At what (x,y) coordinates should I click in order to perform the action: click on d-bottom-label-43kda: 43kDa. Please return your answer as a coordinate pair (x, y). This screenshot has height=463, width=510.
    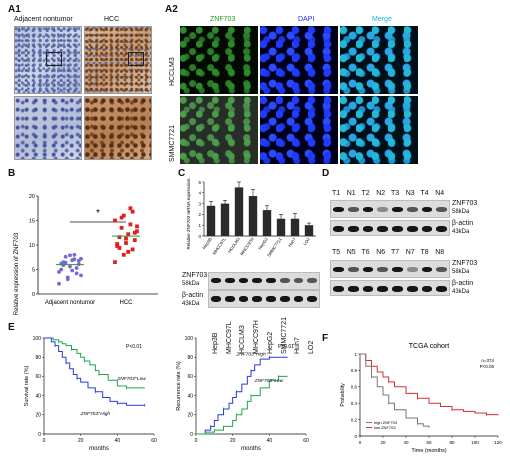
    Looking at the image, I should click on (461, 292).